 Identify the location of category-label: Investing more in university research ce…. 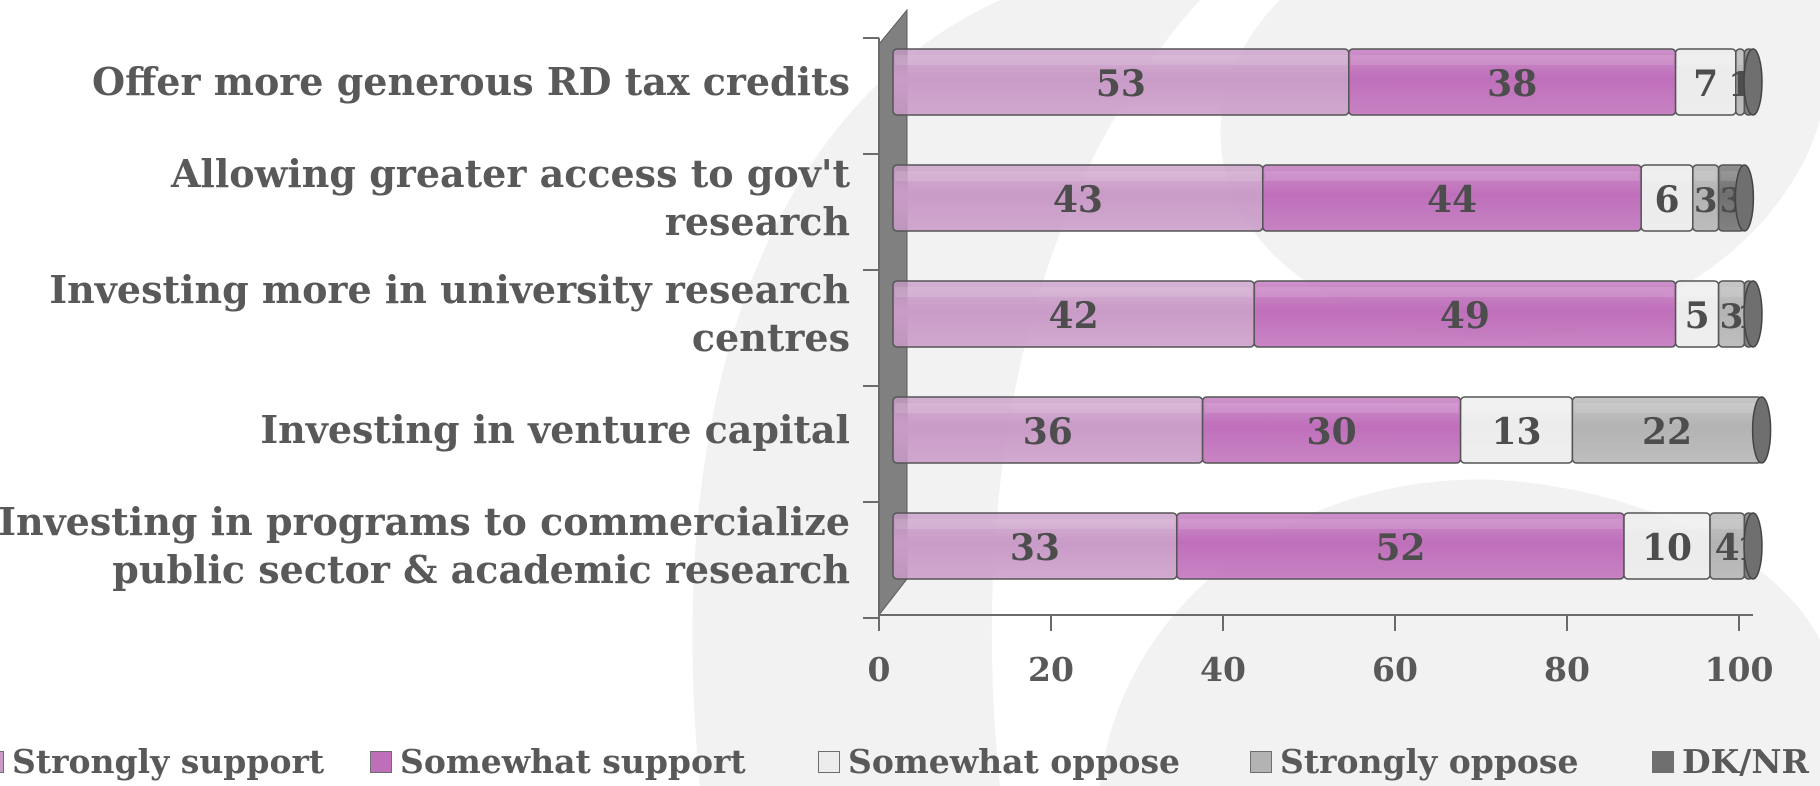
(449, 313).